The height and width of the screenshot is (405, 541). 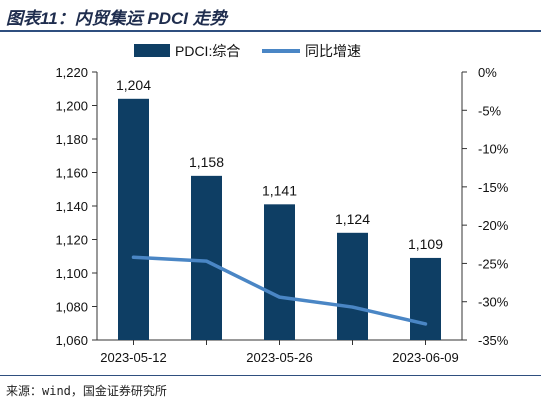 I want to click on bar-data-label: 1,124, so click(x=352, y=219).